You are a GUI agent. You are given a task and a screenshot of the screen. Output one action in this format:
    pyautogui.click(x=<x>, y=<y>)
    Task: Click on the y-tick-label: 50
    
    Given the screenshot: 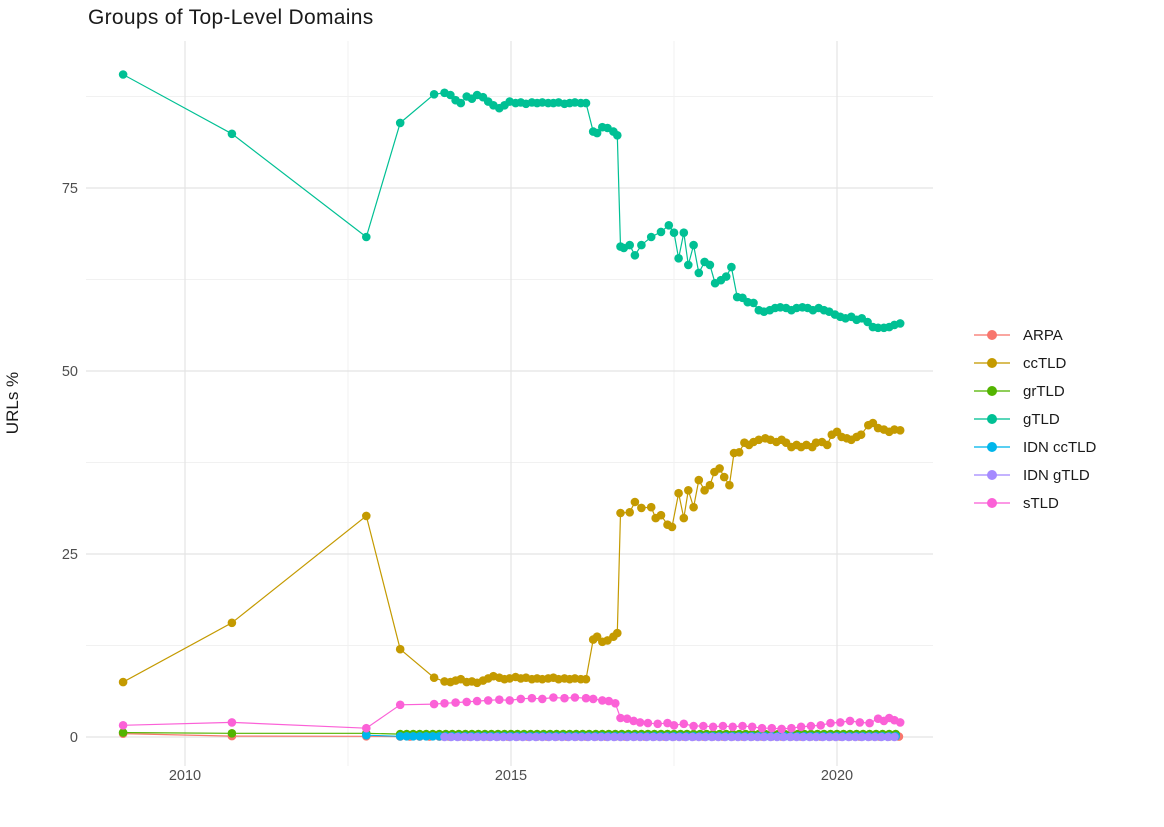 What is the action you would take?
    pyautogui.click(x=70, y=372)
    